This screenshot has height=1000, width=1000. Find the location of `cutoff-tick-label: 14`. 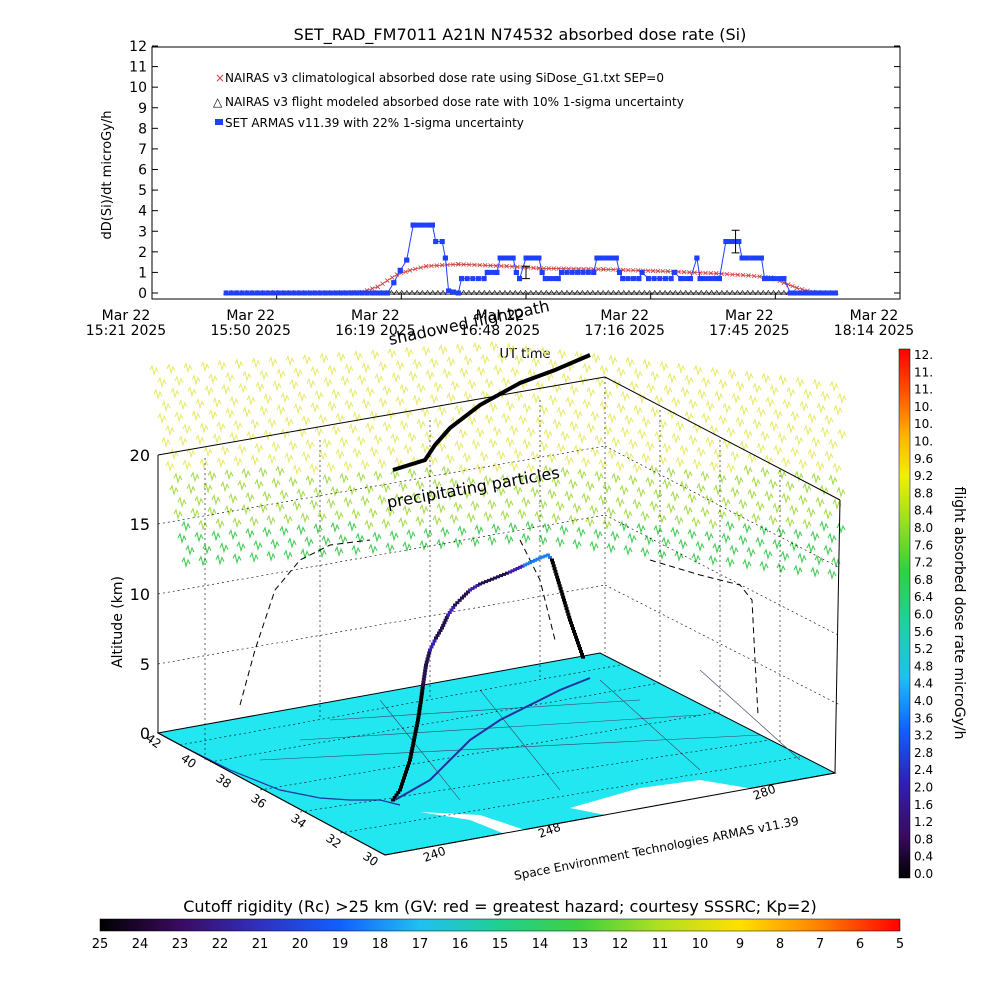

cutoff-tick-label: 14 is located at coordinates (540, 944).